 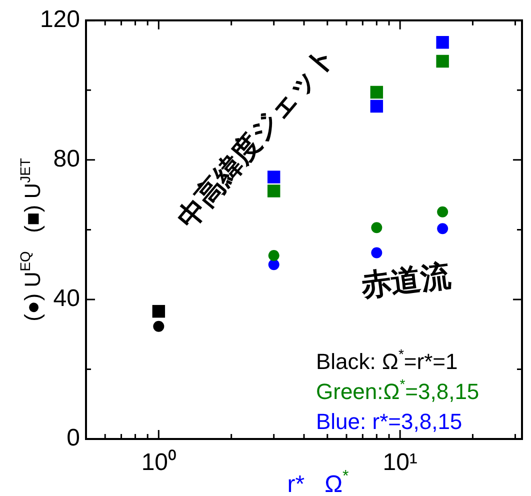 What do you see at coordinates (31, 240) in the screenshot?
I see `text: (●) UEQ (■) UJET` at bounding box center [31, 240].